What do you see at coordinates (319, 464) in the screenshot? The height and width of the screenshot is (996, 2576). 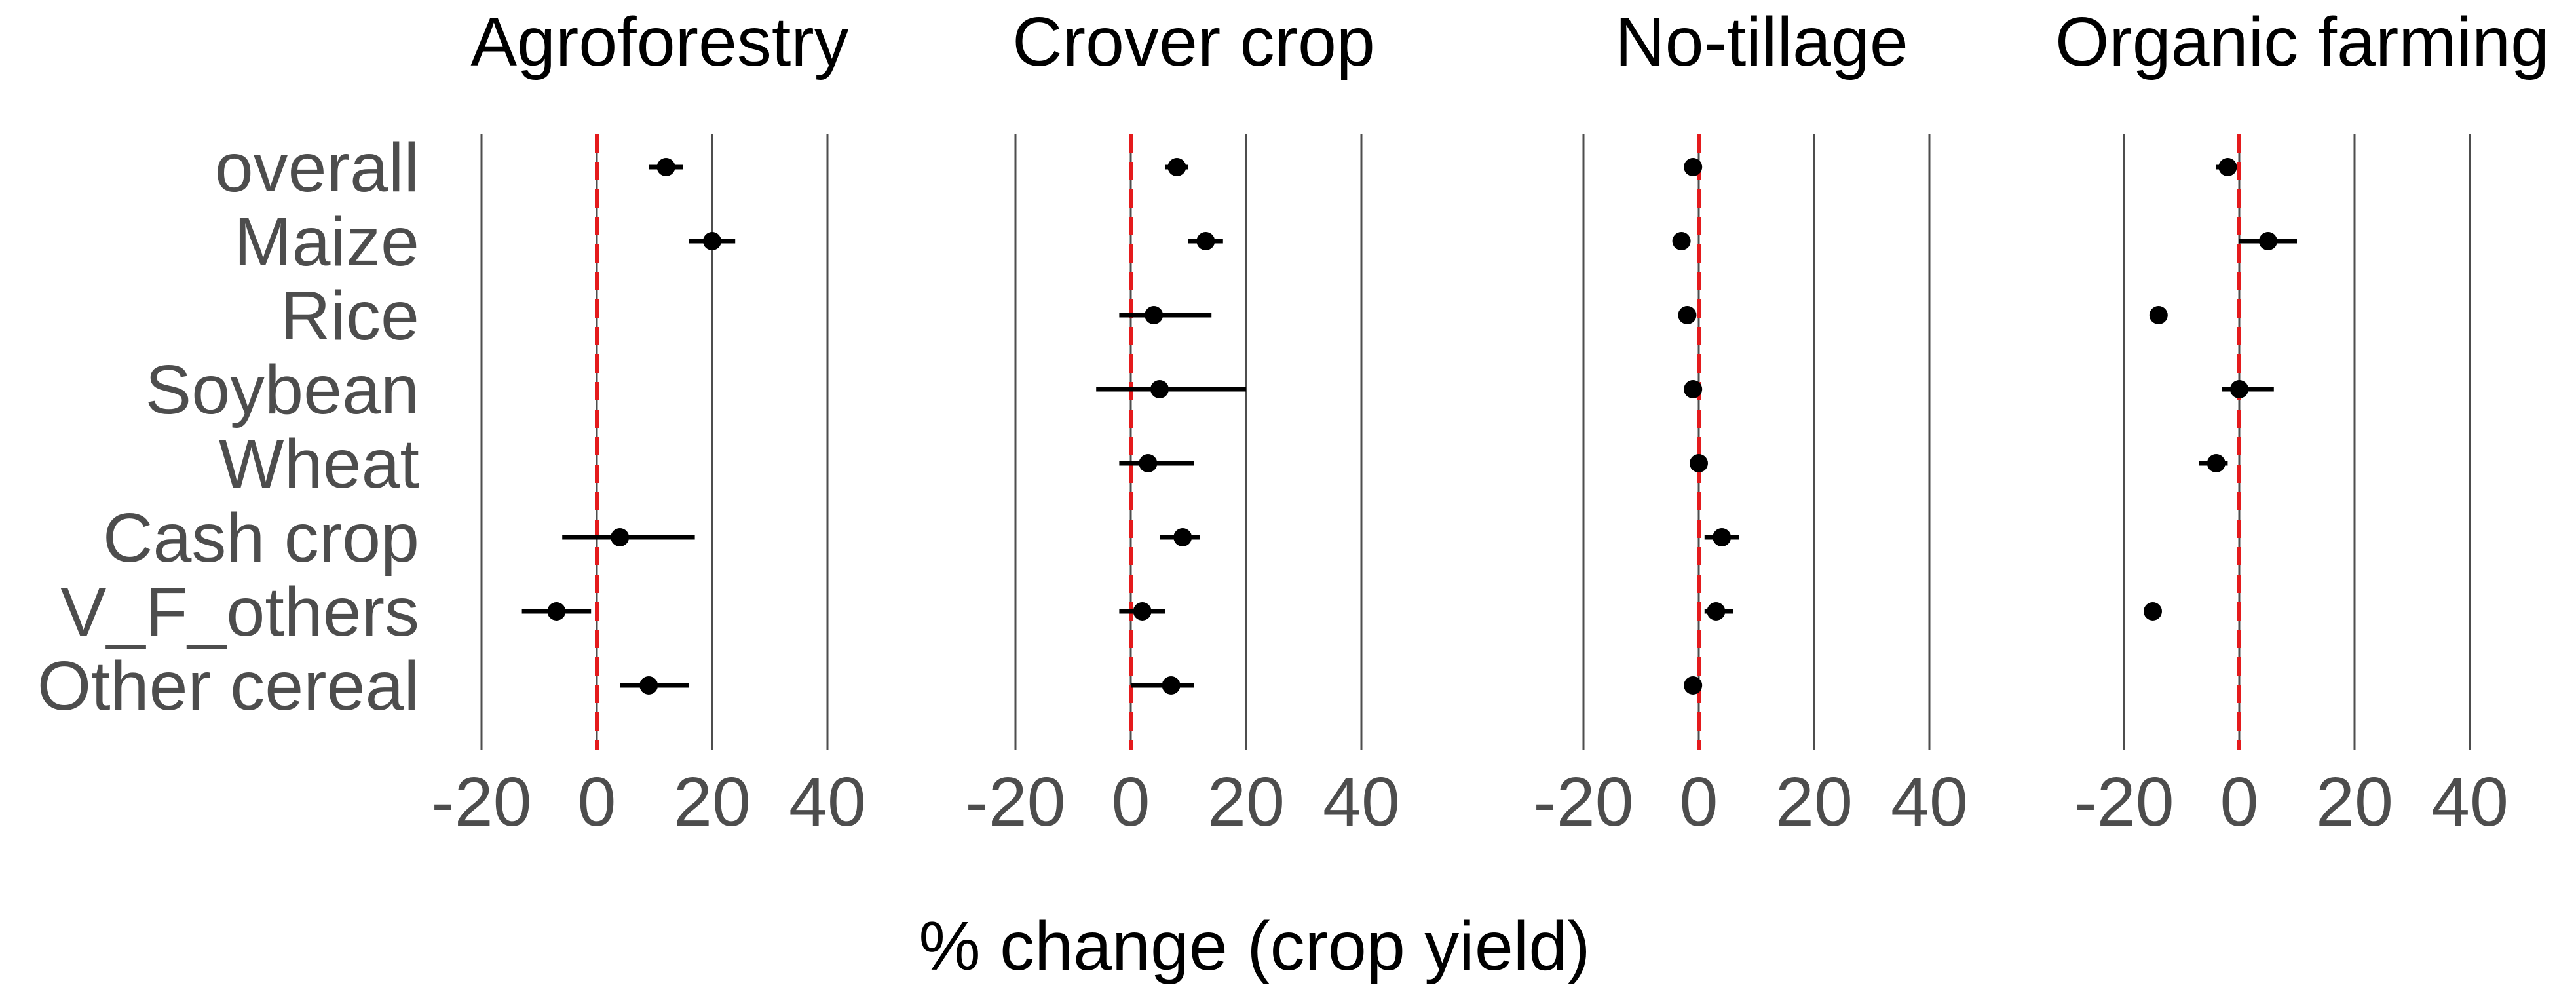 I see `category-label: Wheat` at bounding box center [319, 464].